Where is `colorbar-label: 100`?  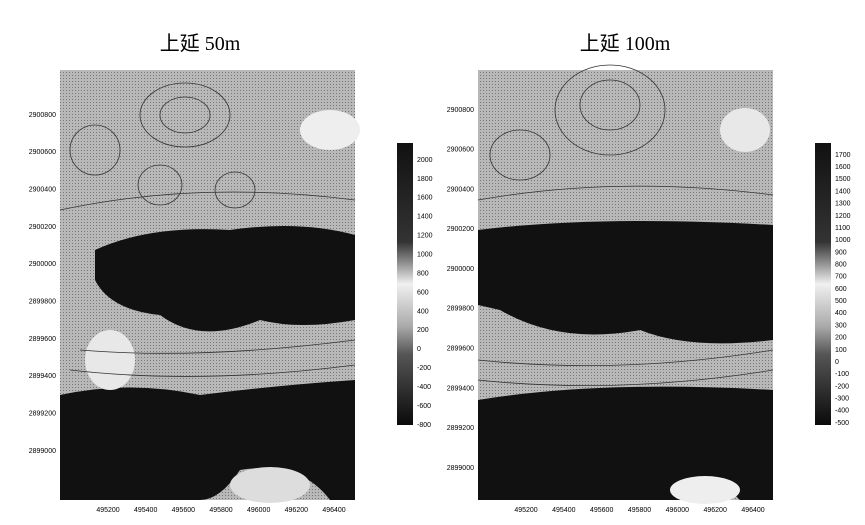
colorbar-label: 100 is located at coordinates (841, 350).